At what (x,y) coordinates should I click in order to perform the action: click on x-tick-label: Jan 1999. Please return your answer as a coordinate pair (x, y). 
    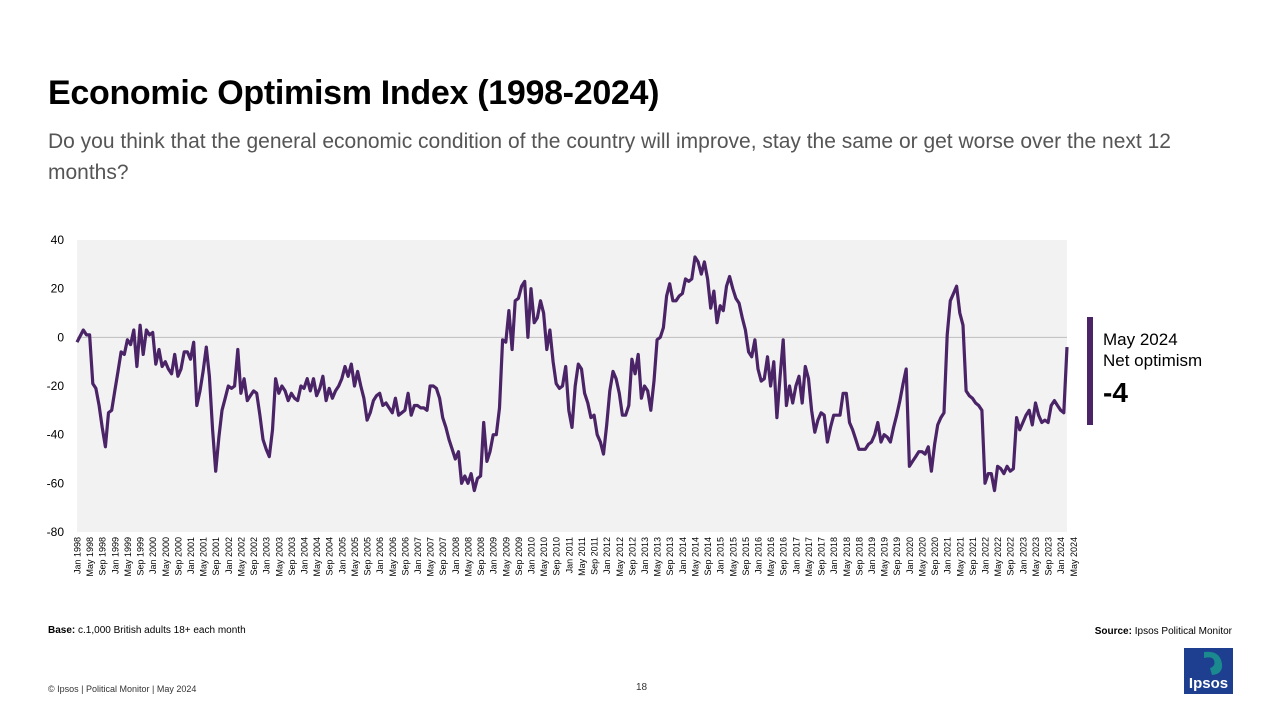
    Looking at the image, I should click on (115, 555).